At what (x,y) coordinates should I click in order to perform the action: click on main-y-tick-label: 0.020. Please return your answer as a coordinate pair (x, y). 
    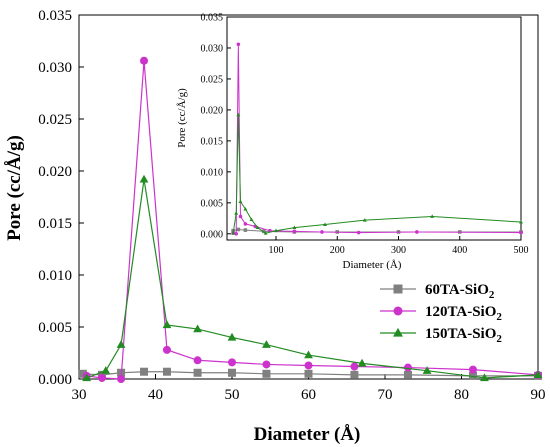
    Looking at the image, I should click on (55, 172).